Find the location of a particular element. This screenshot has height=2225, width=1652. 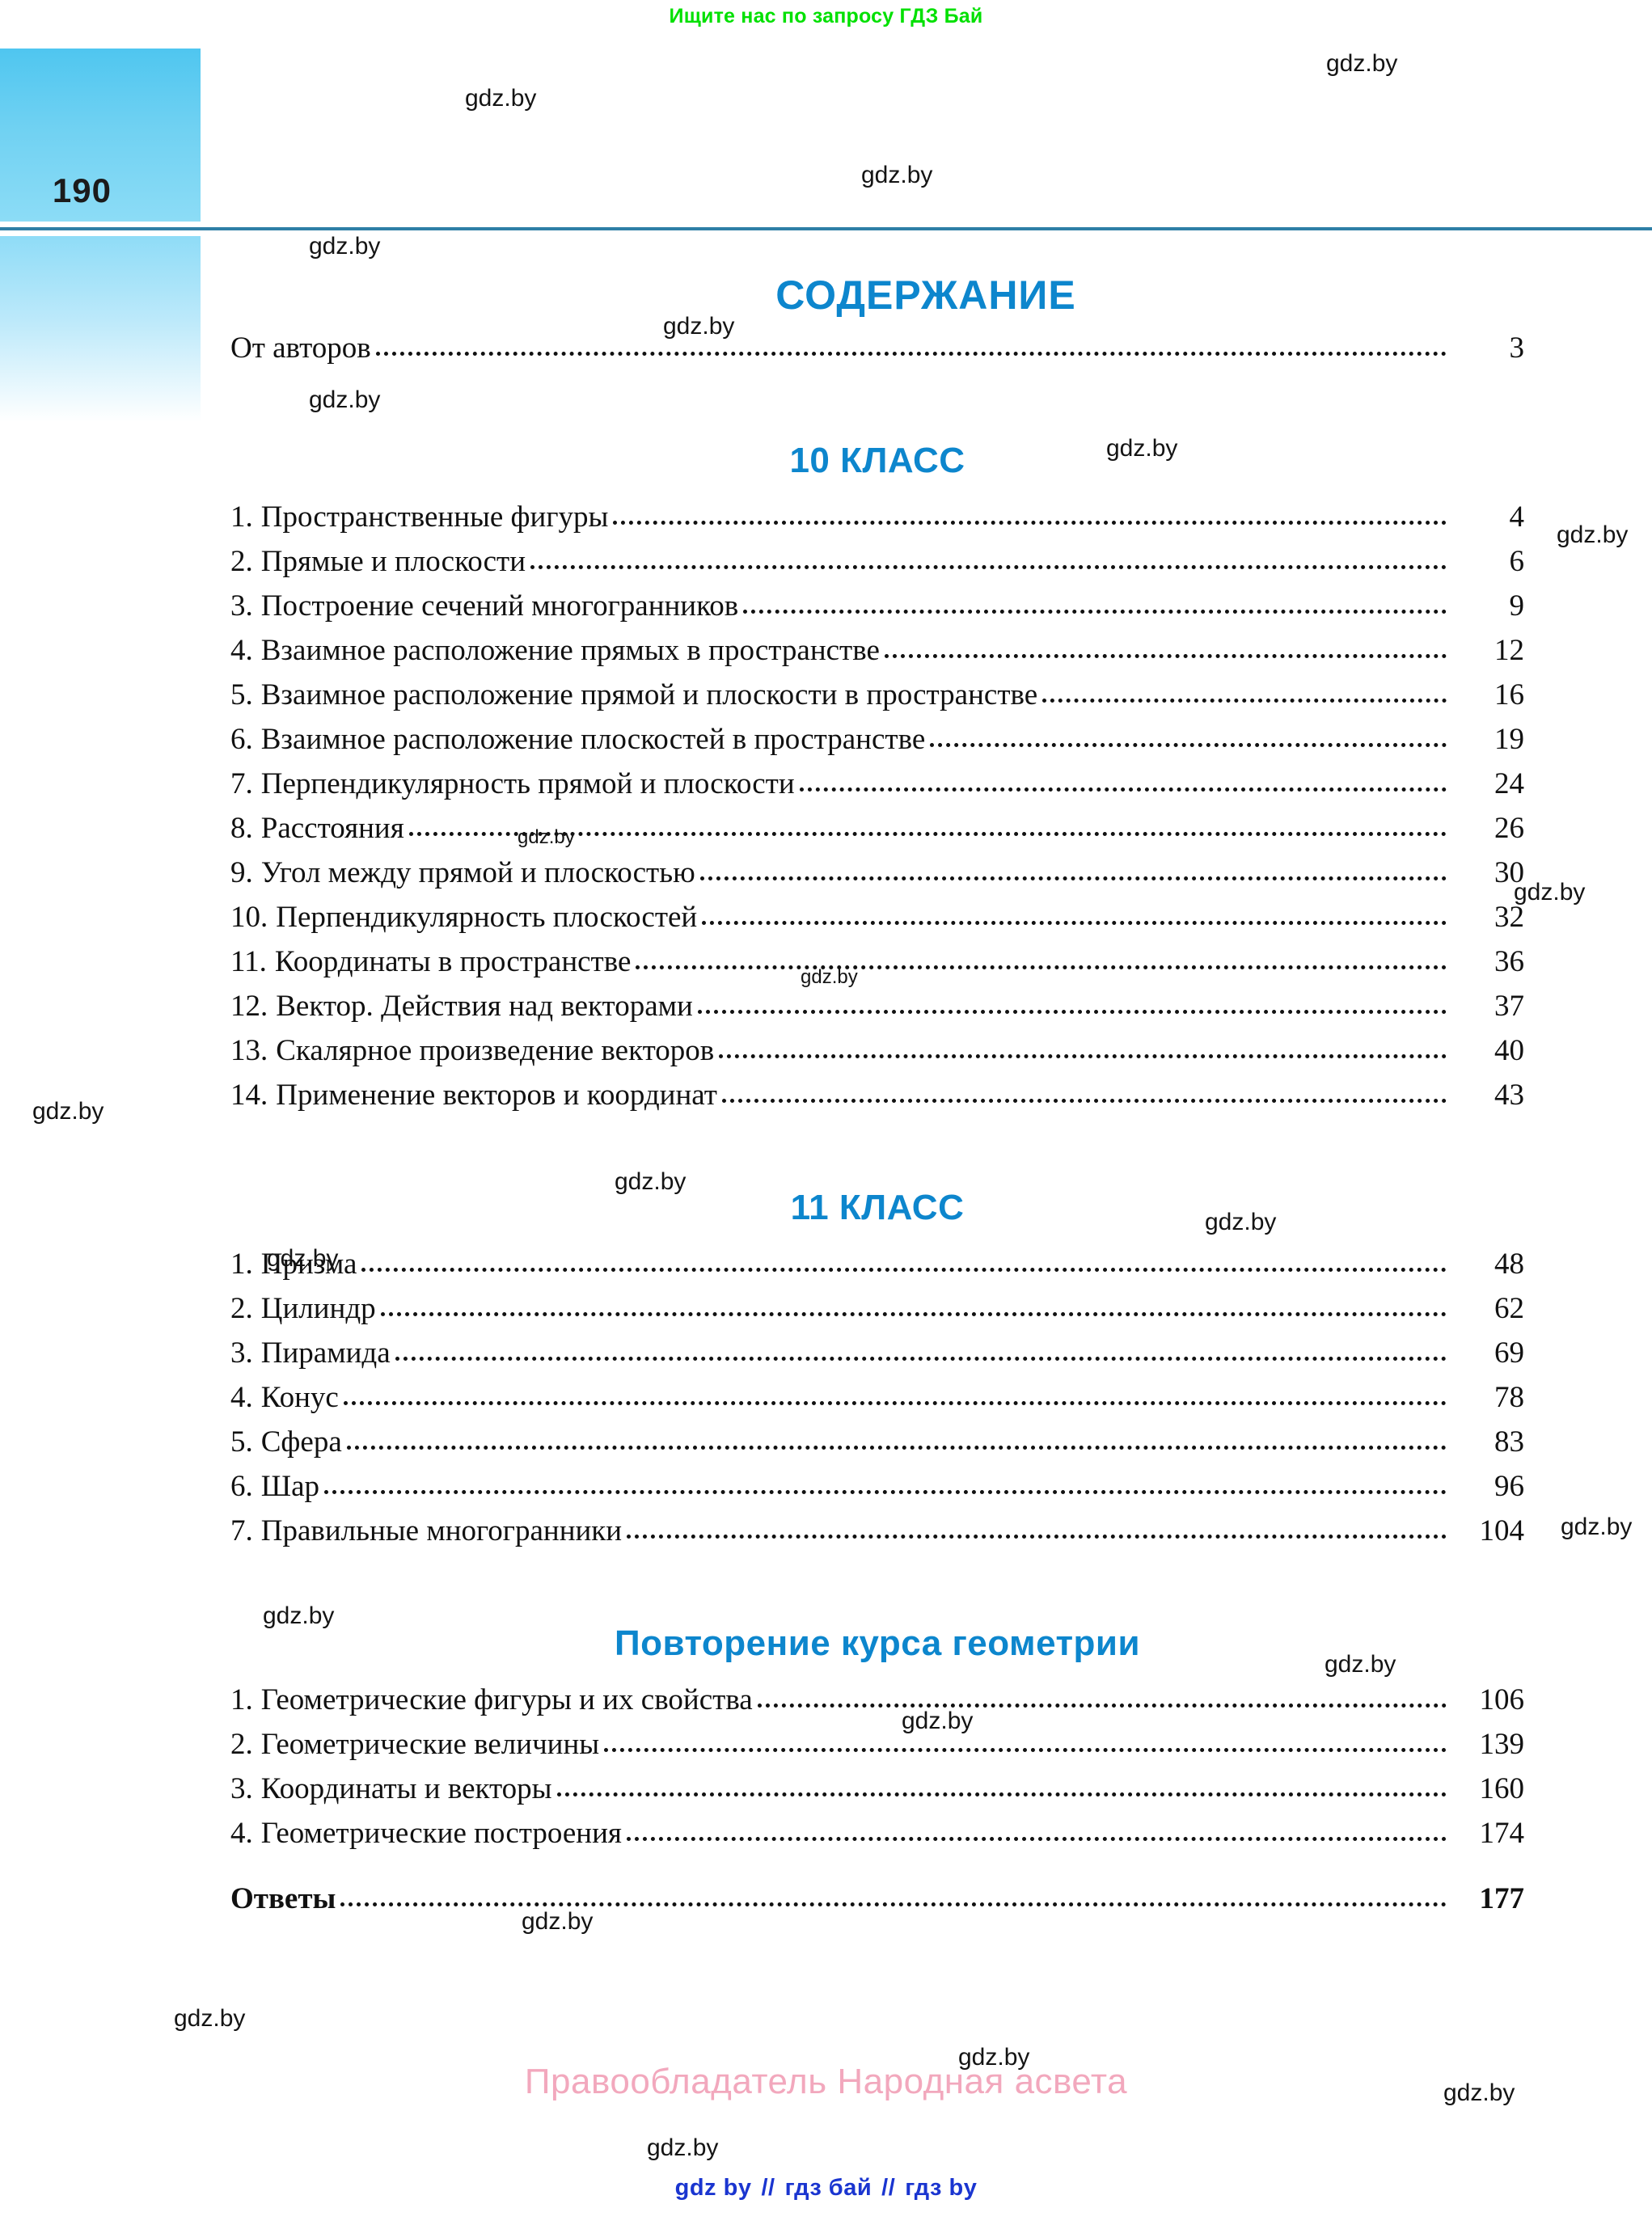

page-number-tab: 190 is located at coordinates (100, 135).